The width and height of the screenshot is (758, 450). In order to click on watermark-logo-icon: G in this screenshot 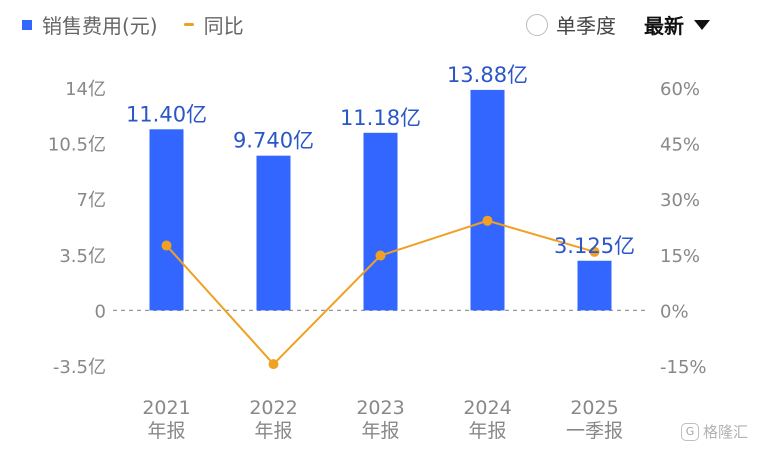, I will do `click(689, 431)`.